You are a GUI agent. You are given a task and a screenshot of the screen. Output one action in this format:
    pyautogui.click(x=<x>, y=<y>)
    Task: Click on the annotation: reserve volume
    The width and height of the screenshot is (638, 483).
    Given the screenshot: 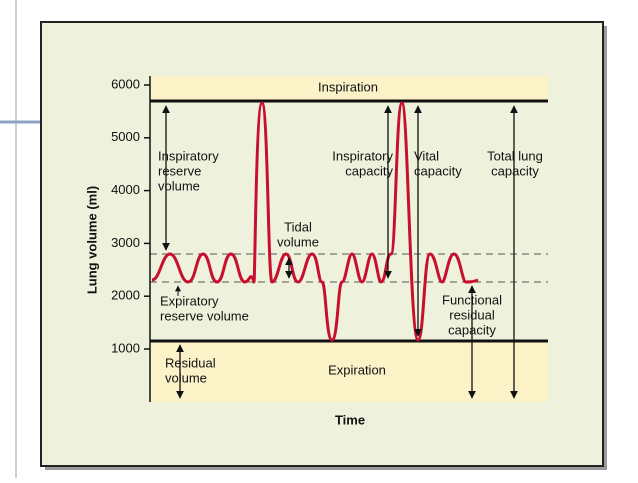 What is the action you would take?
    pyautogui.click(x=204, y=315)
    